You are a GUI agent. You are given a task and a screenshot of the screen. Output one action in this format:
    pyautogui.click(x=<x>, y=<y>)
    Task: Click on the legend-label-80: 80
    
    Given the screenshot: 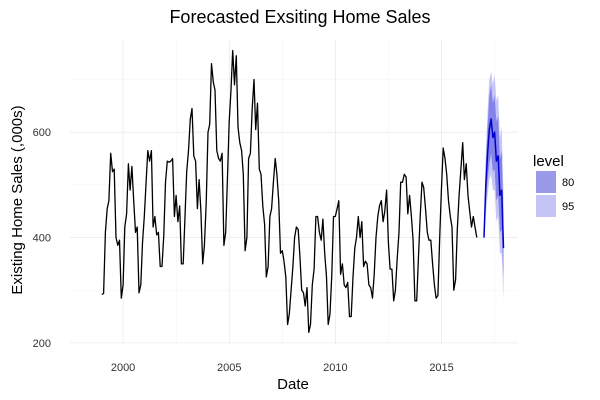 What is the action you would take?
    pyautogui.click(x=568, y=183)
    